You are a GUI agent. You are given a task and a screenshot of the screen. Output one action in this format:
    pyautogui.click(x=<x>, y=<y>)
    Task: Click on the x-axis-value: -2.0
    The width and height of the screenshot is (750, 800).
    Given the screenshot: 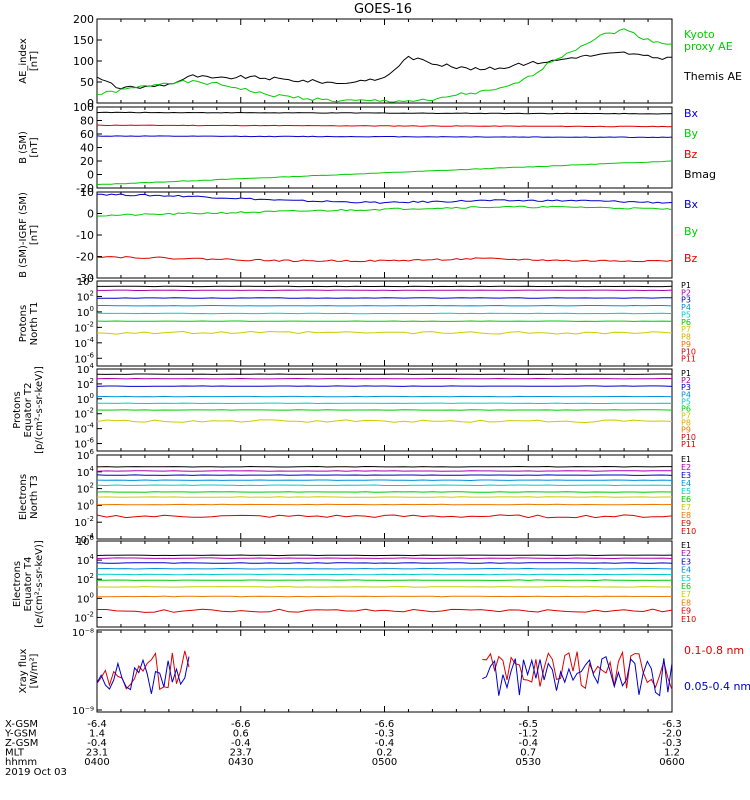 What is the action you would take?
    pyautogui.click(x=672, y=734)
    